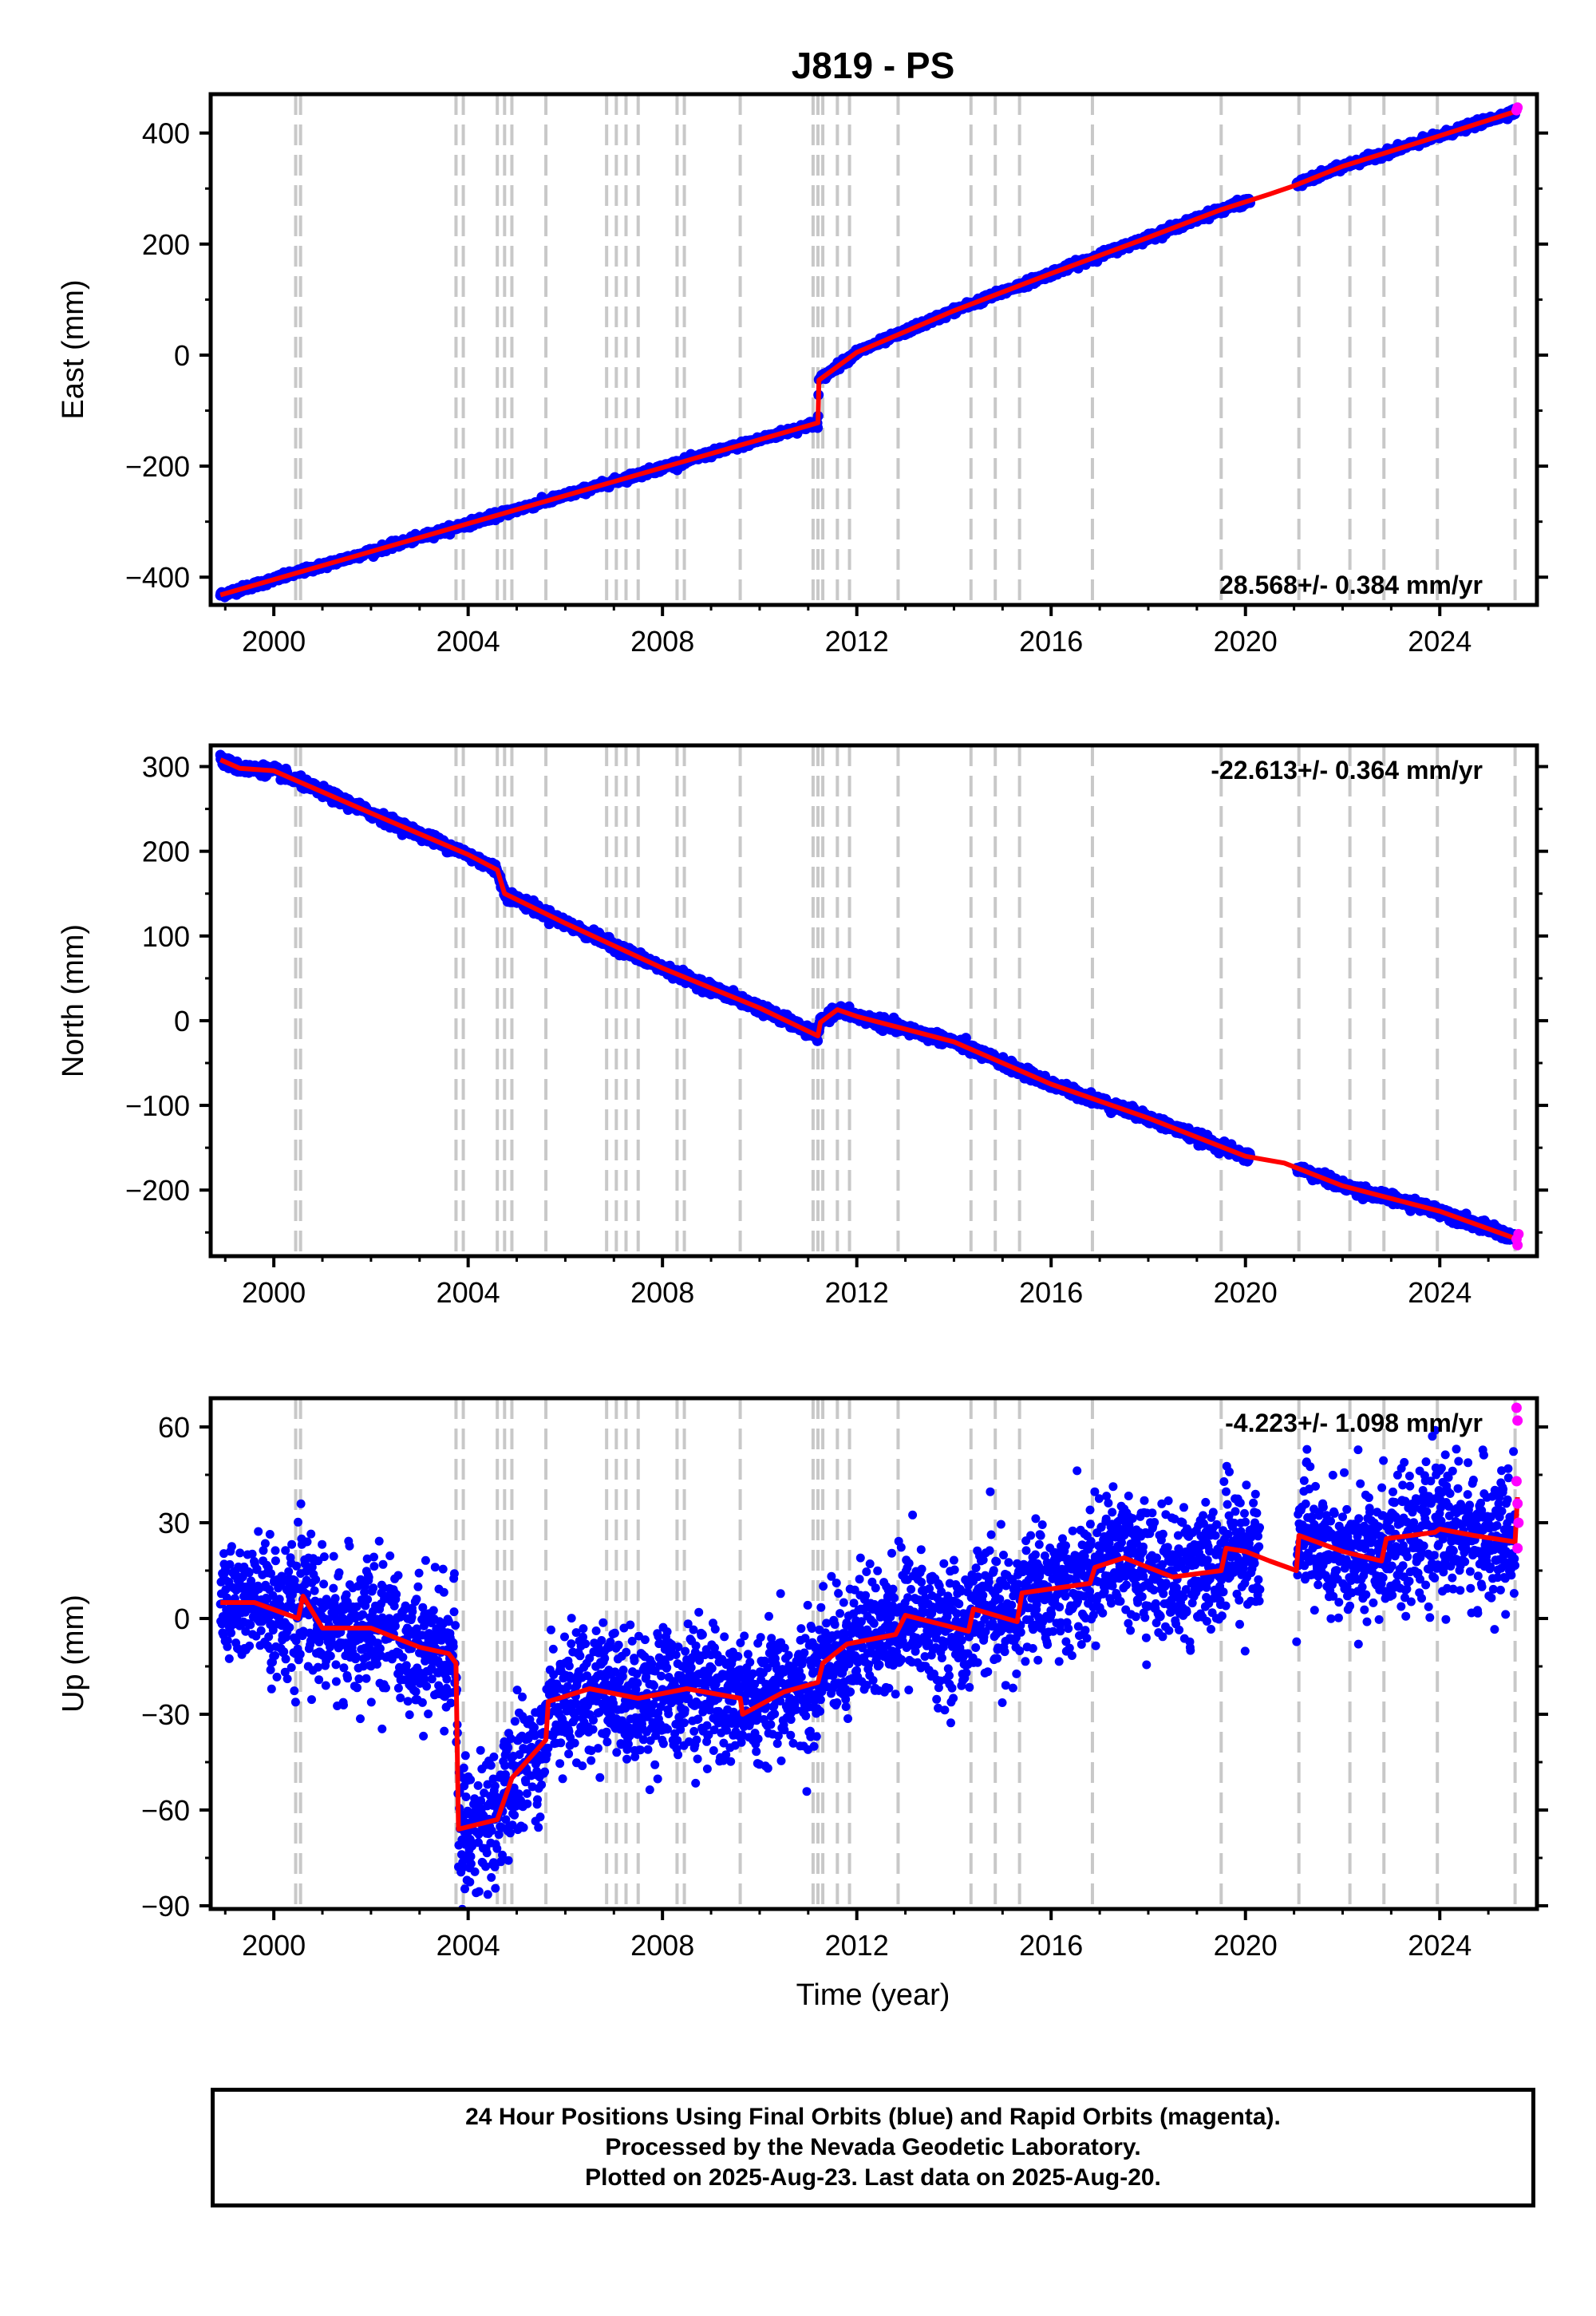 The width and height of the screenshot is (1596, 2316). I want to click on x-tick-label: 2024, so click(1440, 641).